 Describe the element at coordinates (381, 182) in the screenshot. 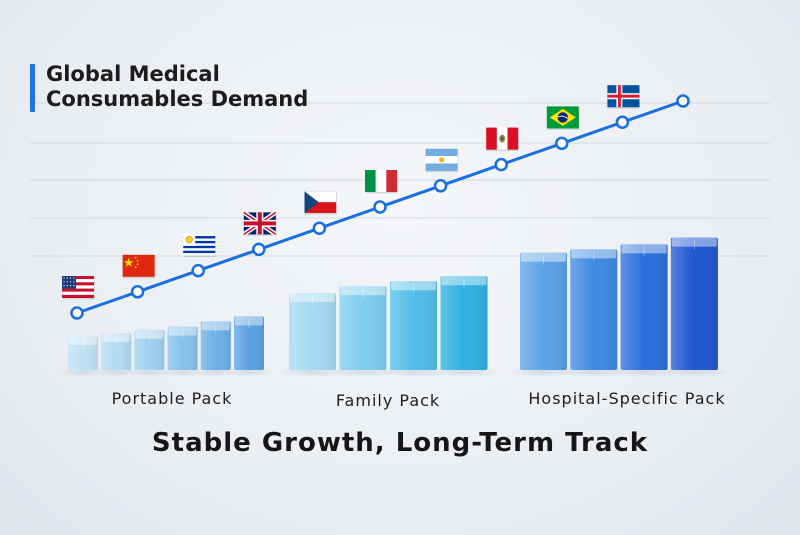

I see `italy-flag` at that location.